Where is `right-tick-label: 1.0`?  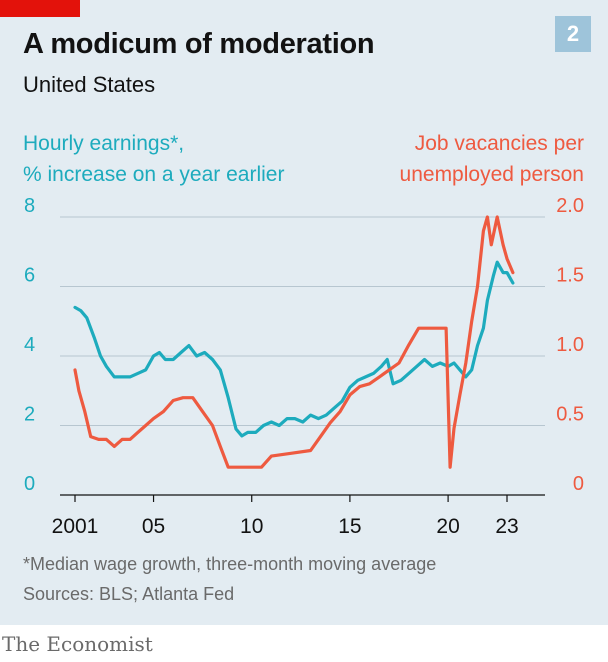 right-tick-label: 1.0 is located at coordinates (570, 345).